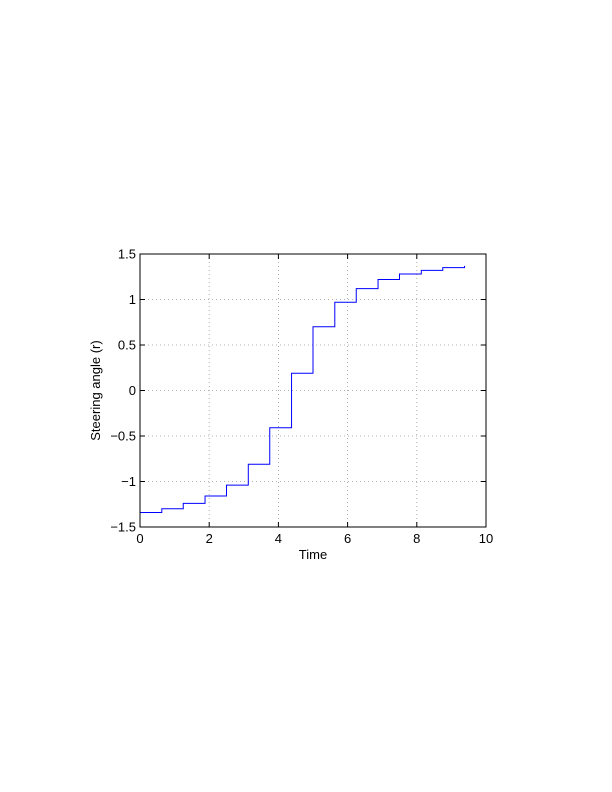 The image size is (612, 792). Describe the element at coordinates (313, 554) in the screenshot. I see `x-axis-label: Time` at that location.